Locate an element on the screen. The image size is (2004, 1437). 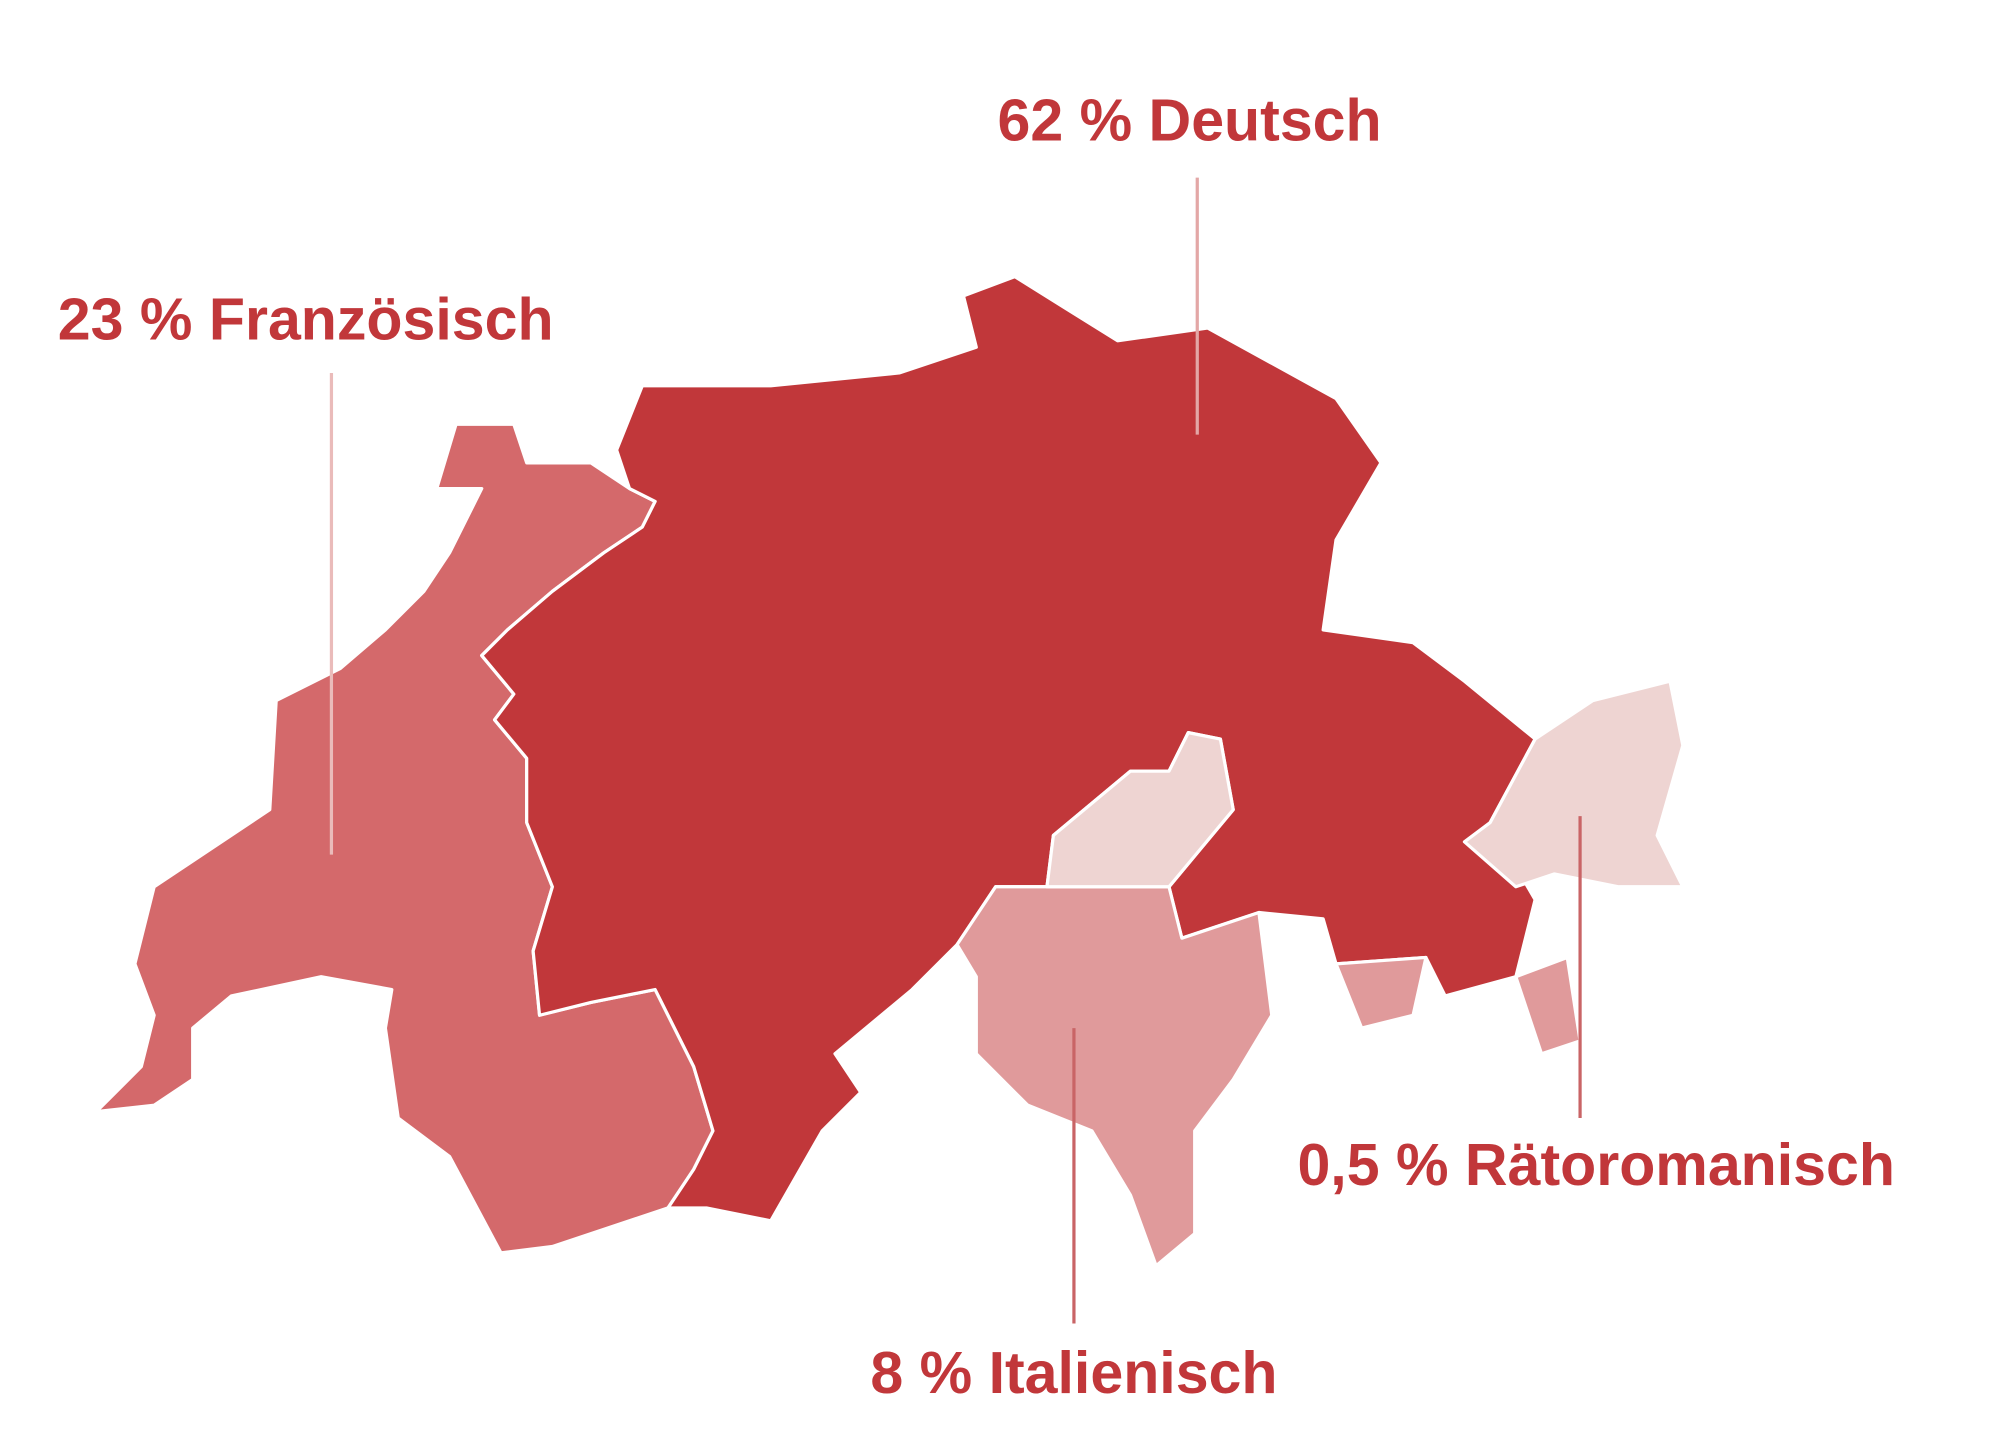
label-italienisch: 8 % Italienisch is located at coordinates (1073, 1373).